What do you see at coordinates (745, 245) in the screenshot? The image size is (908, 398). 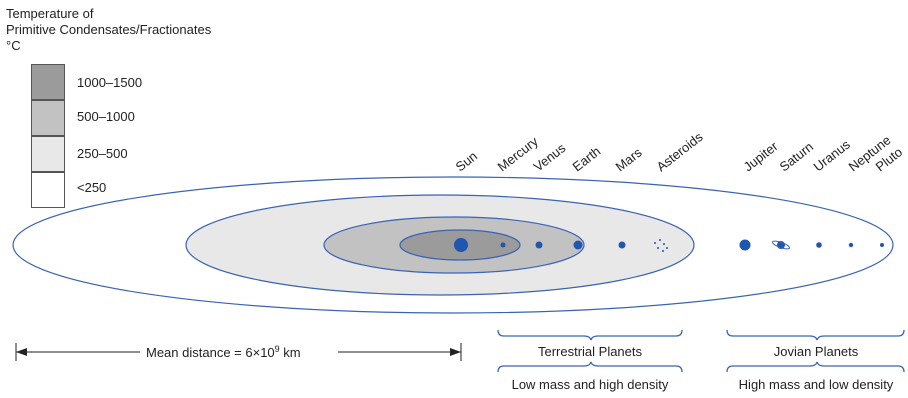 I see `jupiter-body` at bounding box center [745, 245].